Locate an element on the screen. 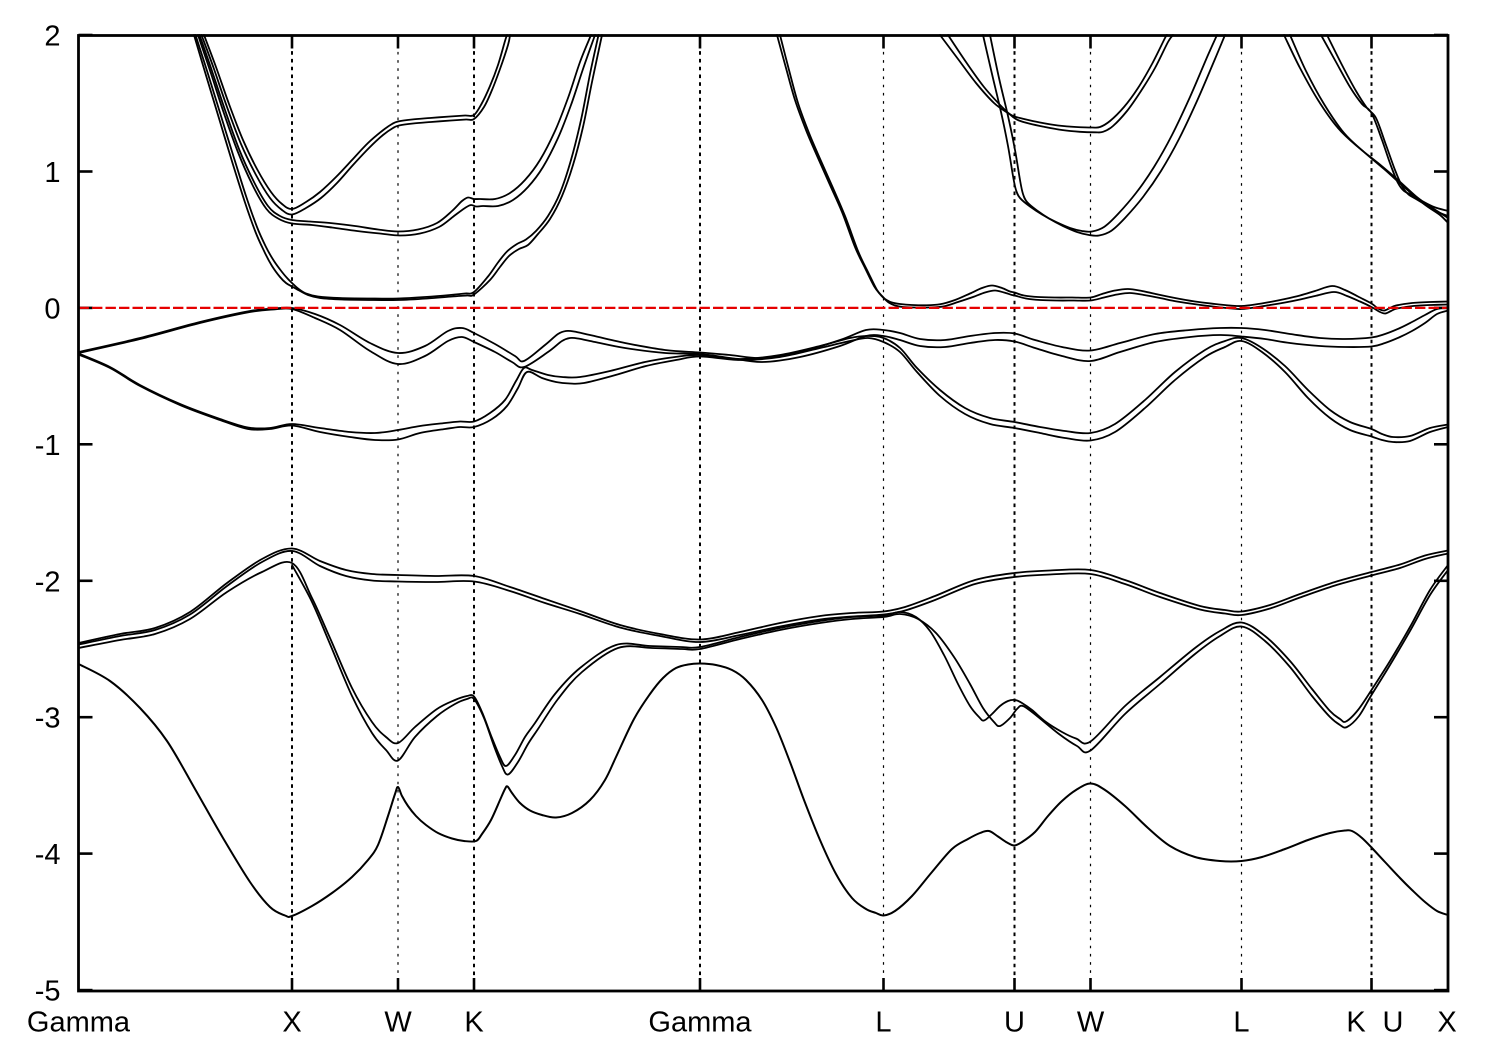 The image size is (1500, 1050). svg-text: 1 is located at coordinates (52, 173).